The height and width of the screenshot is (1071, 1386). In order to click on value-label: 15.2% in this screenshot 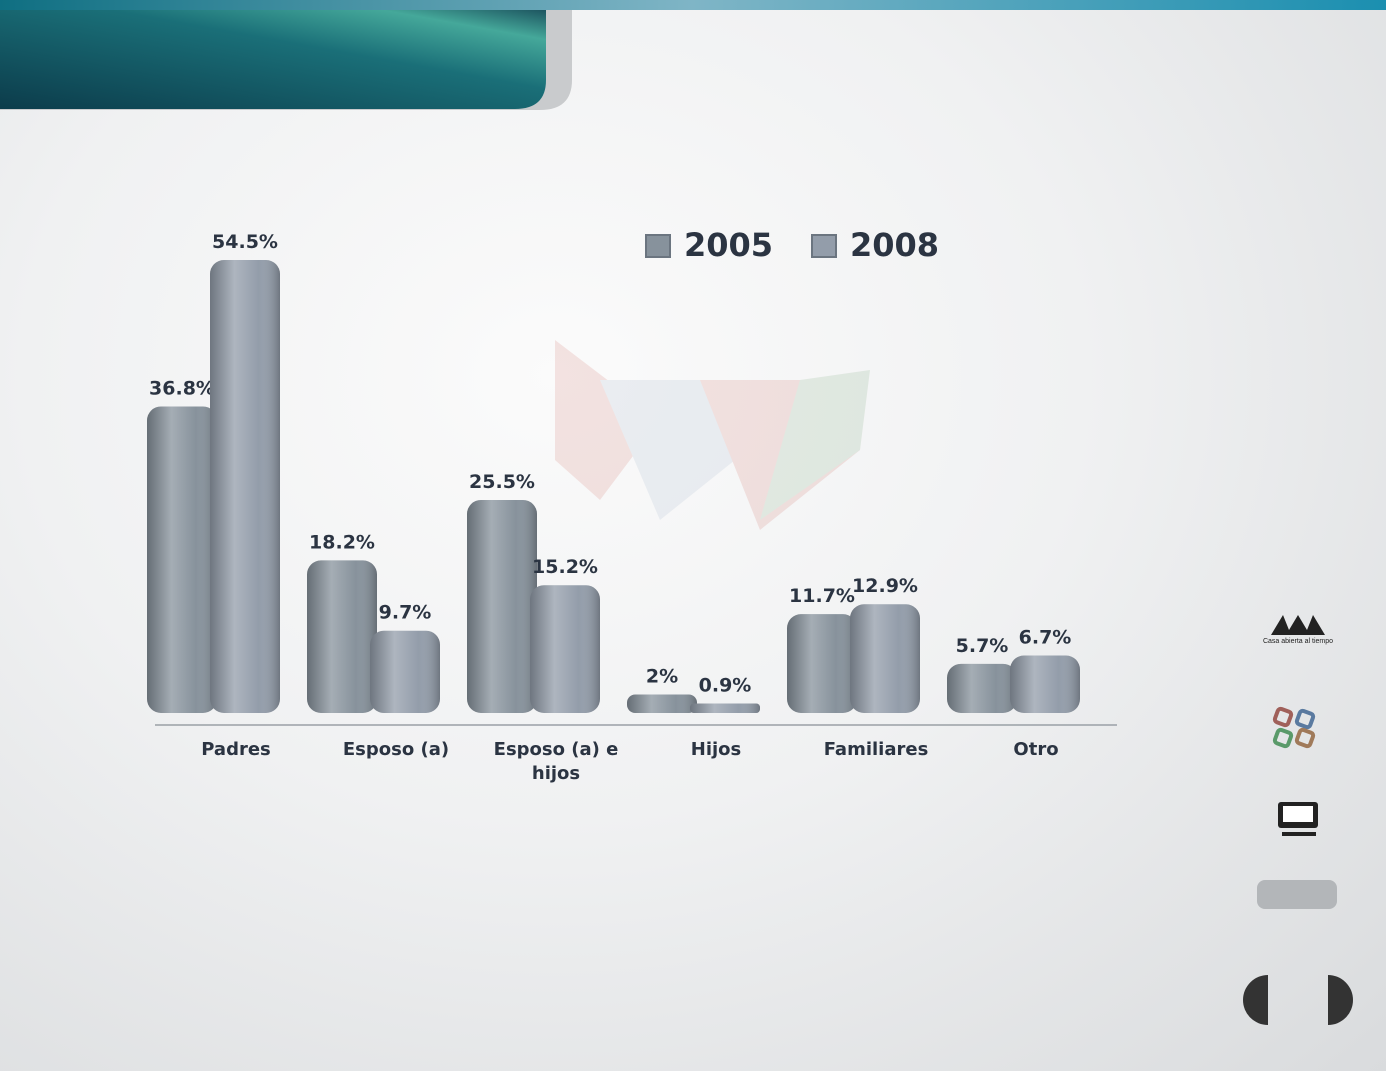, I will do `click(565, 567)`.